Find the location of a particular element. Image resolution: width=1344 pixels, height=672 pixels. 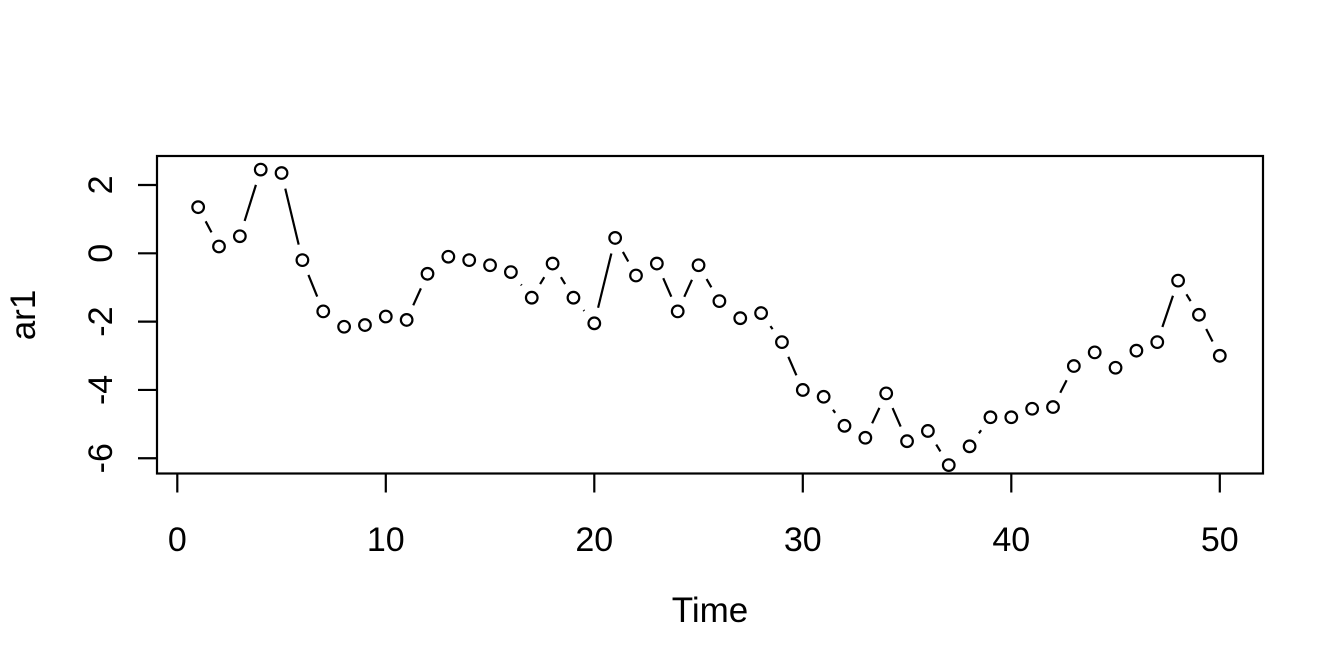

x-tick-label: 20 is located at coordinates (594, 540).